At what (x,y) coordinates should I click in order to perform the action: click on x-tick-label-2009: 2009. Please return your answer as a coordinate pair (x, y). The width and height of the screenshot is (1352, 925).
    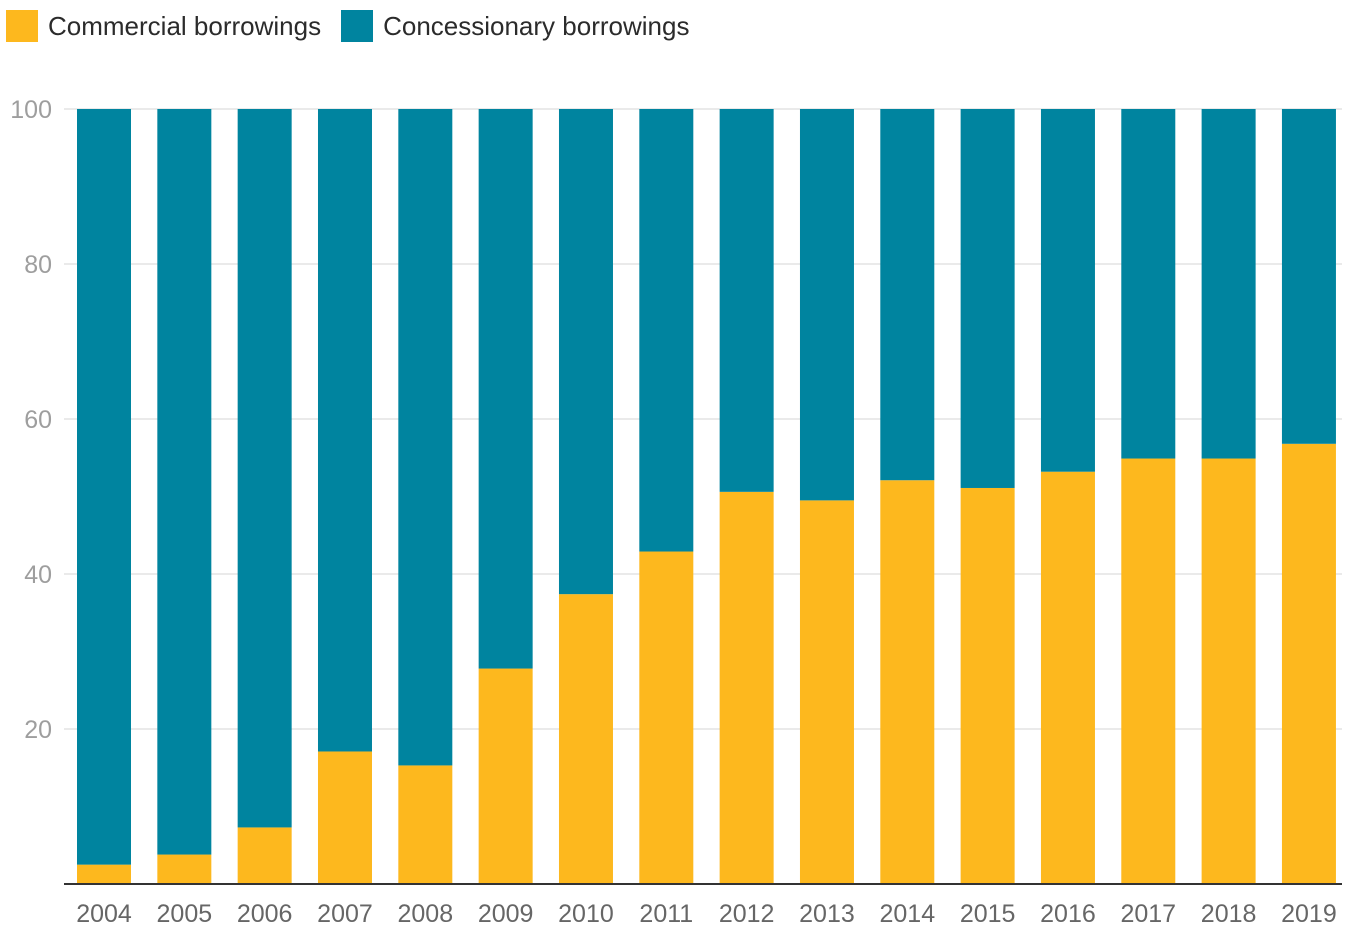
    Looking at the image, I should click on (506, 912).